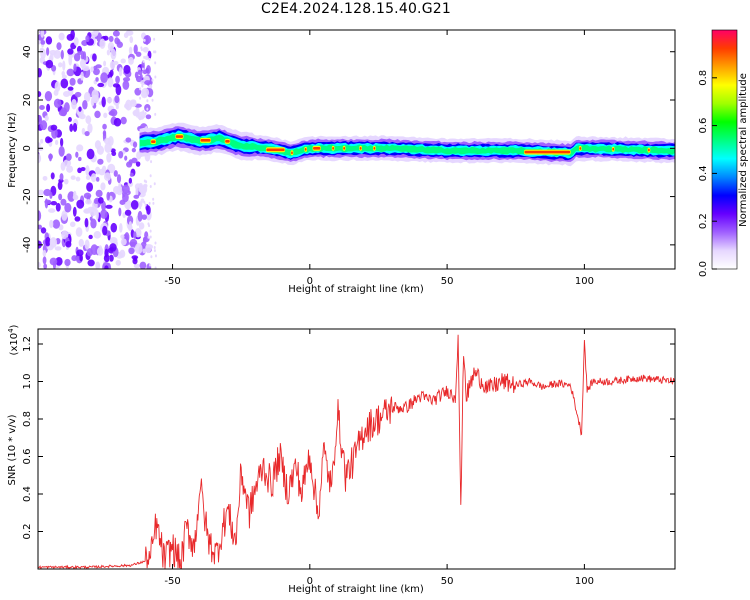  What do you see at coordinates (13, 339) in the screenshot?
I see `snr-scale-note: (x104)` at bounding box center [13, 339].